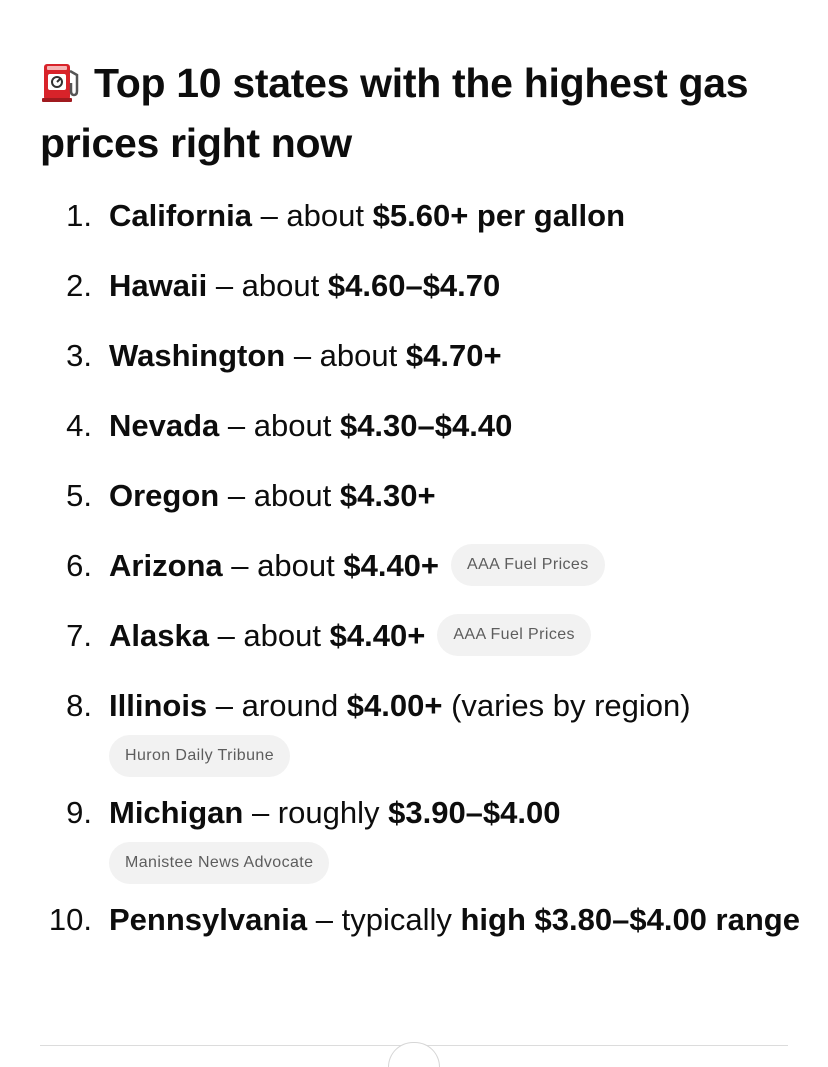  I want to click on list-number: 6., so click(79, 565).